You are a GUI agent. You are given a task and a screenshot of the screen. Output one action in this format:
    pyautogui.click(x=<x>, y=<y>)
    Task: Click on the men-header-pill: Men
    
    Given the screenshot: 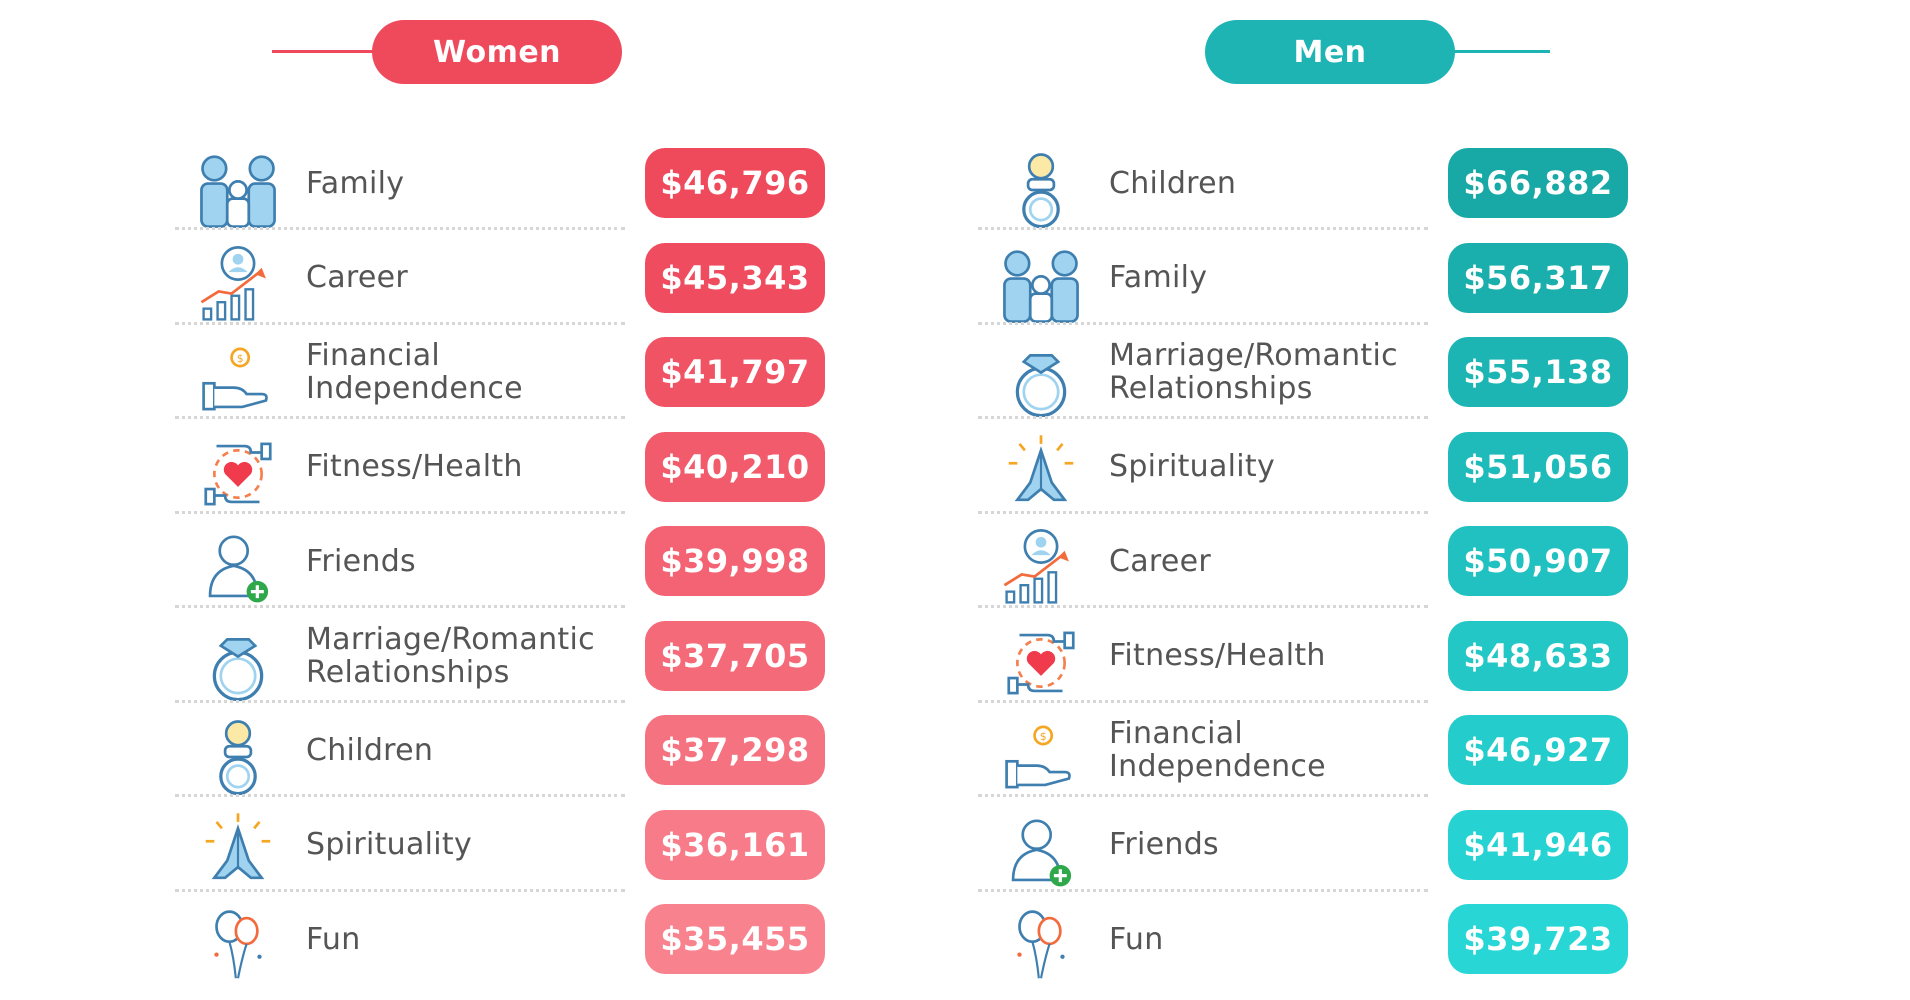 What is the action you would take?
    pyautogui.click(x=1330, y=52)
    